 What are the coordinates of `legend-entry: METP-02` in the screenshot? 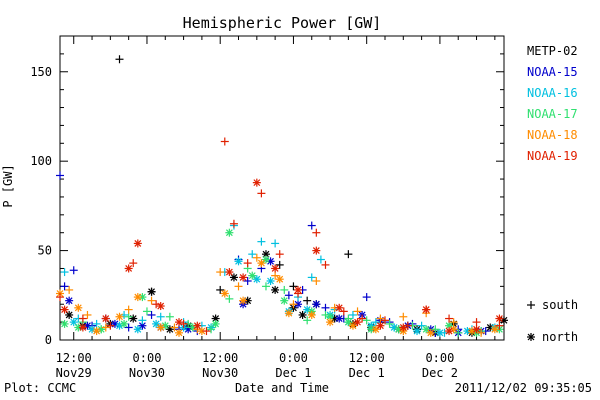 It's located at (552, 51).